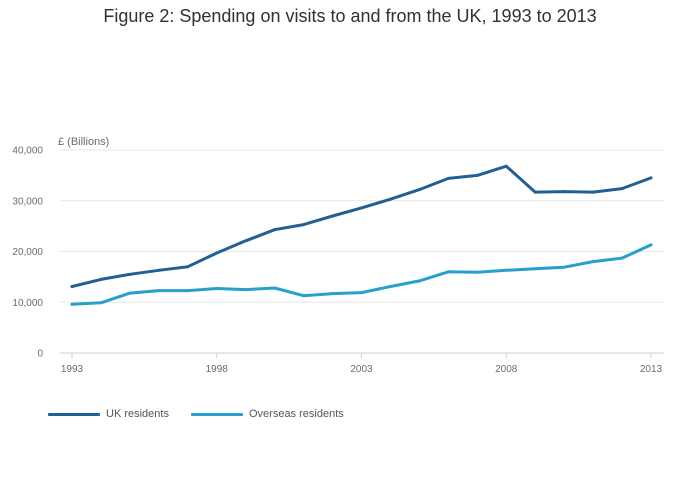 This screenshot has height=502, width=700. Describe the element at coordinates (217, 369) in the screenshot. I see `x-tick-label: 1998` at that location.